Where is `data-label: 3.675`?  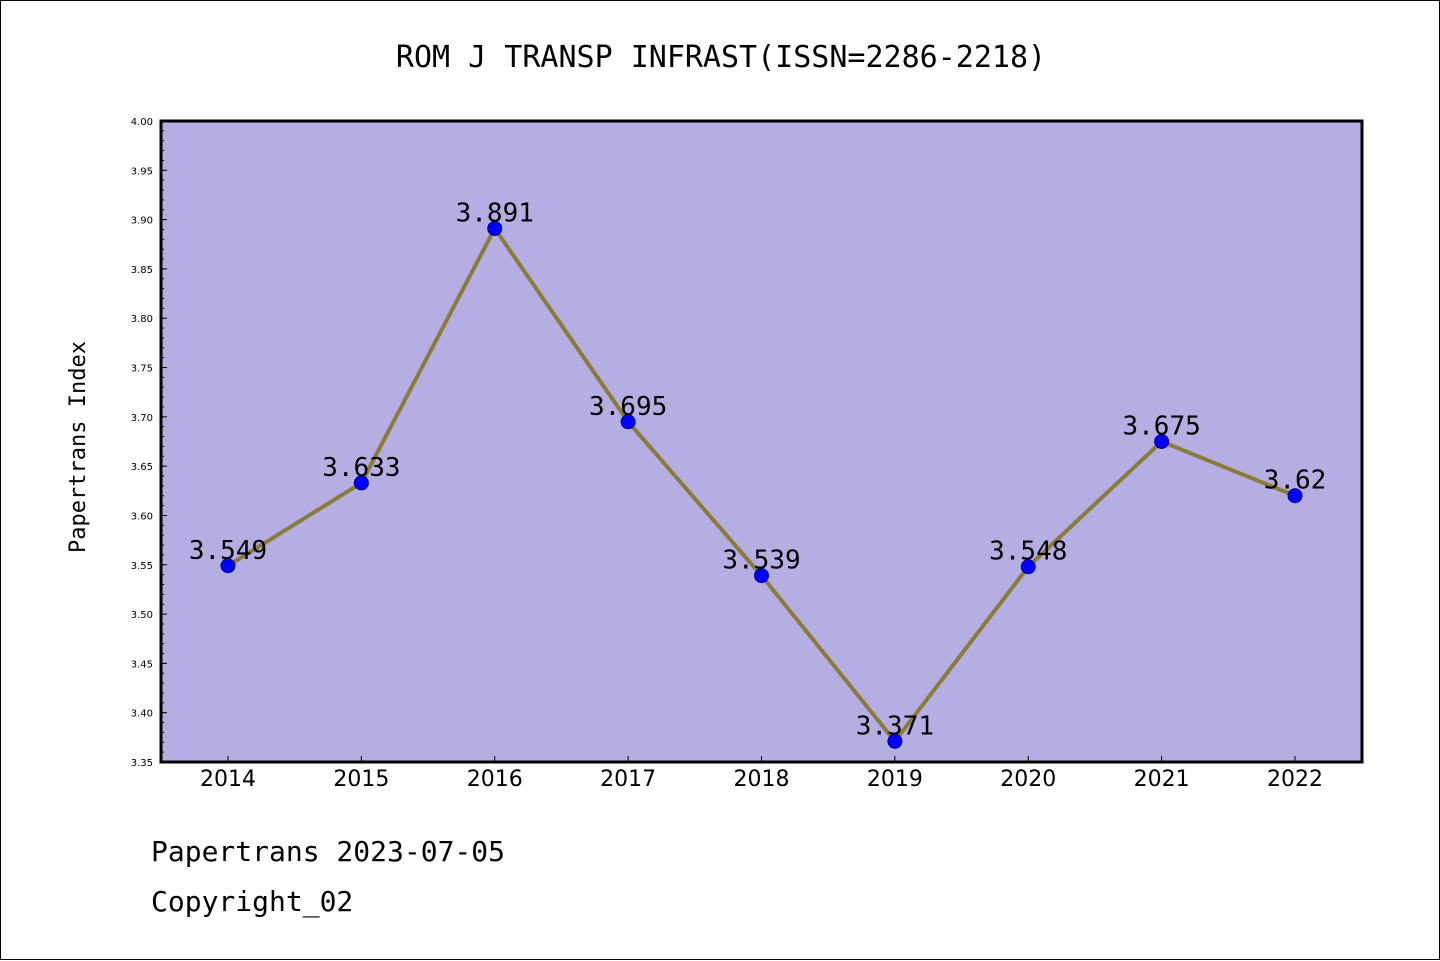
data-label: 3.675 is located at coordinates (1161, 427).